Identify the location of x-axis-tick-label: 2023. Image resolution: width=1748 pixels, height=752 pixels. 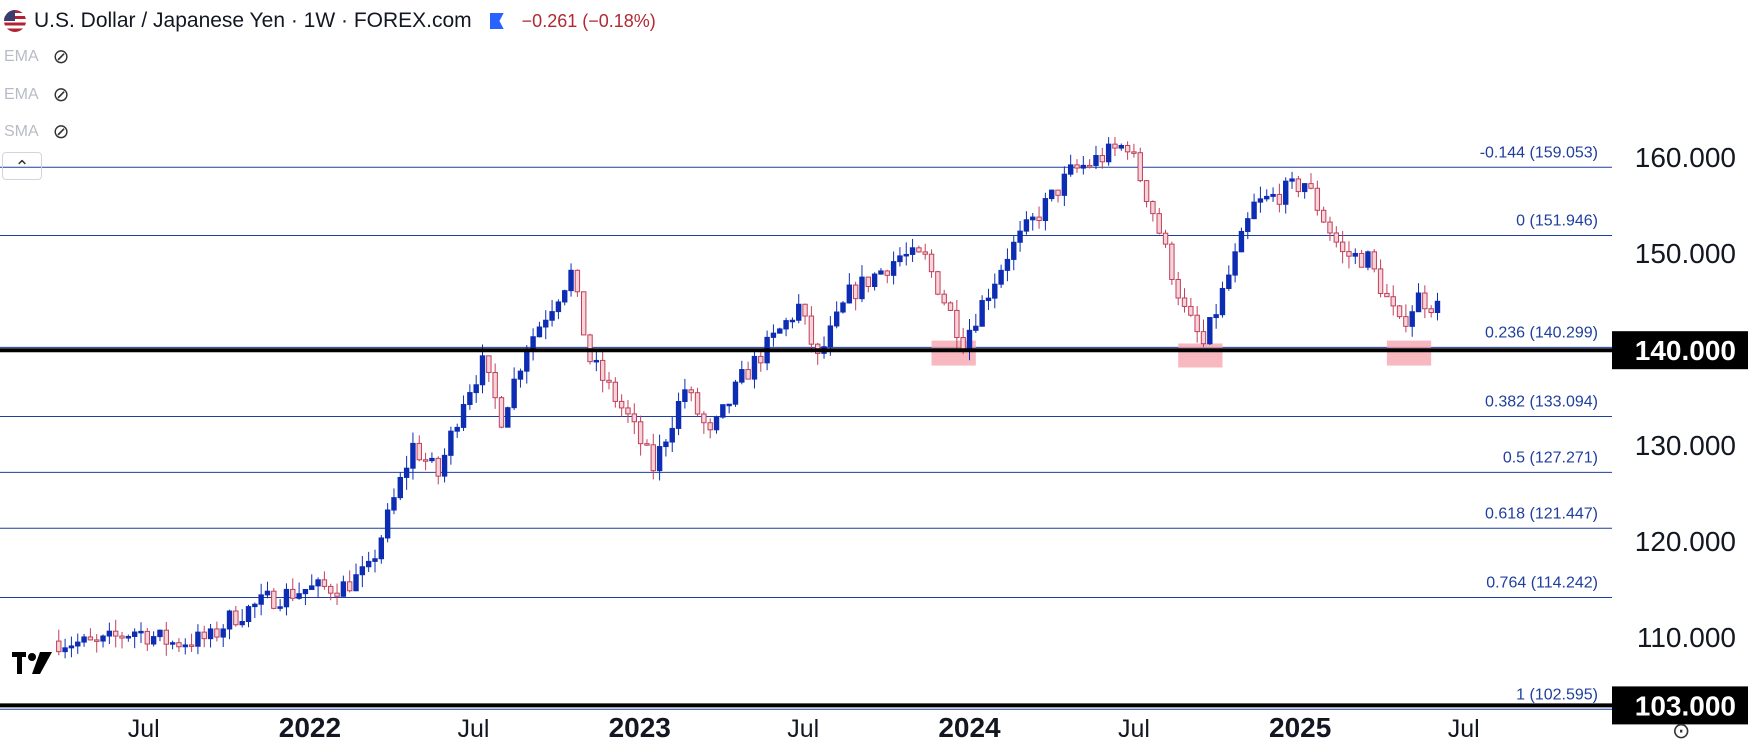
(640, 727).